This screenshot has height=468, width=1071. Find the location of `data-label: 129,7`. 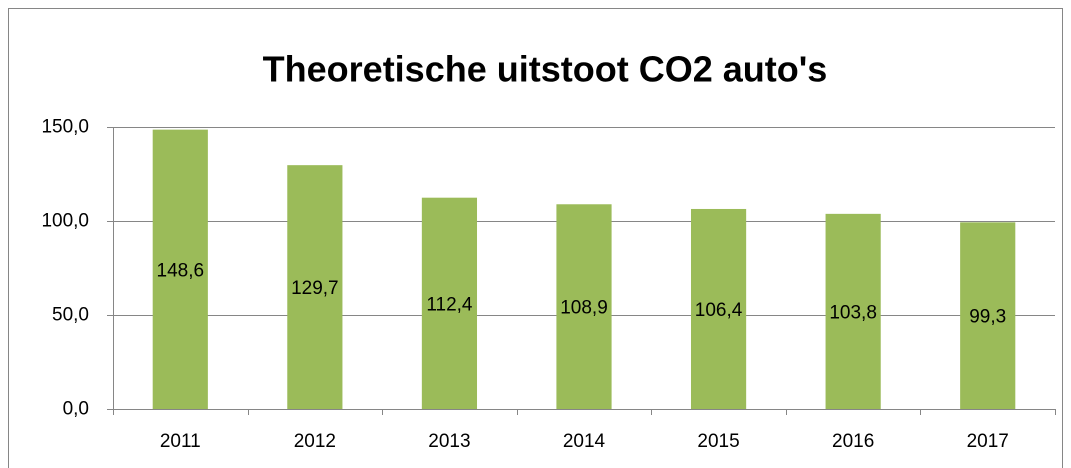

data-label: 129,7 is located at coordinates (315, 288).